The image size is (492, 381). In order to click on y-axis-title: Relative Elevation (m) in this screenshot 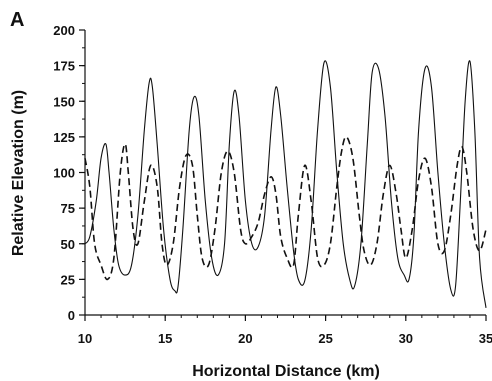, I will do `click(18, 173)`.